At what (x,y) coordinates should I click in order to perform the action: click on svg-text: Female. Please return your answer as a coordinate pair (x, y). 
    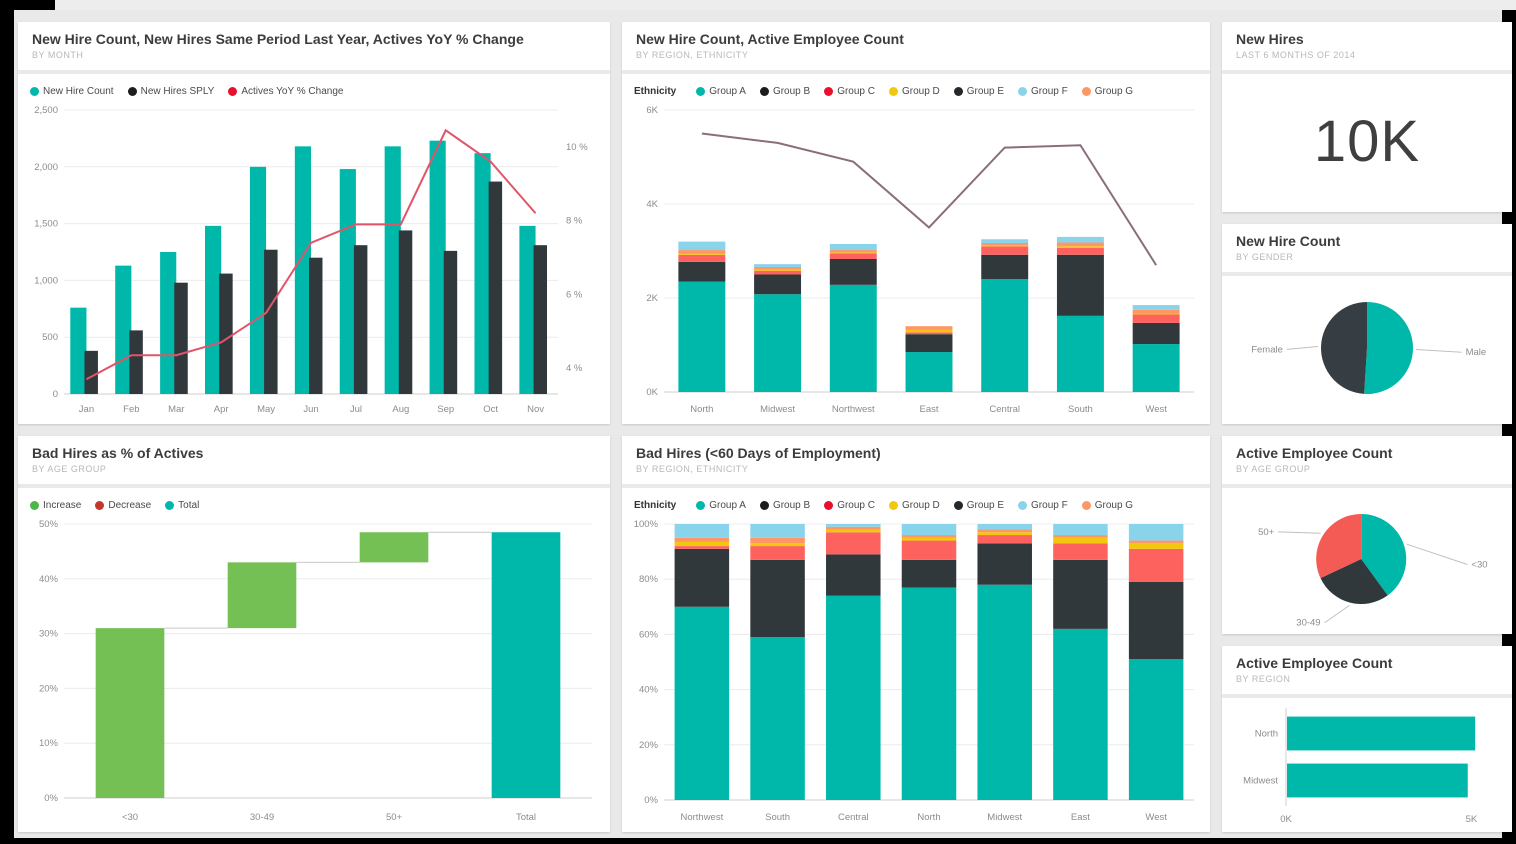
    Looking at the image, I should click on (1267, 349).